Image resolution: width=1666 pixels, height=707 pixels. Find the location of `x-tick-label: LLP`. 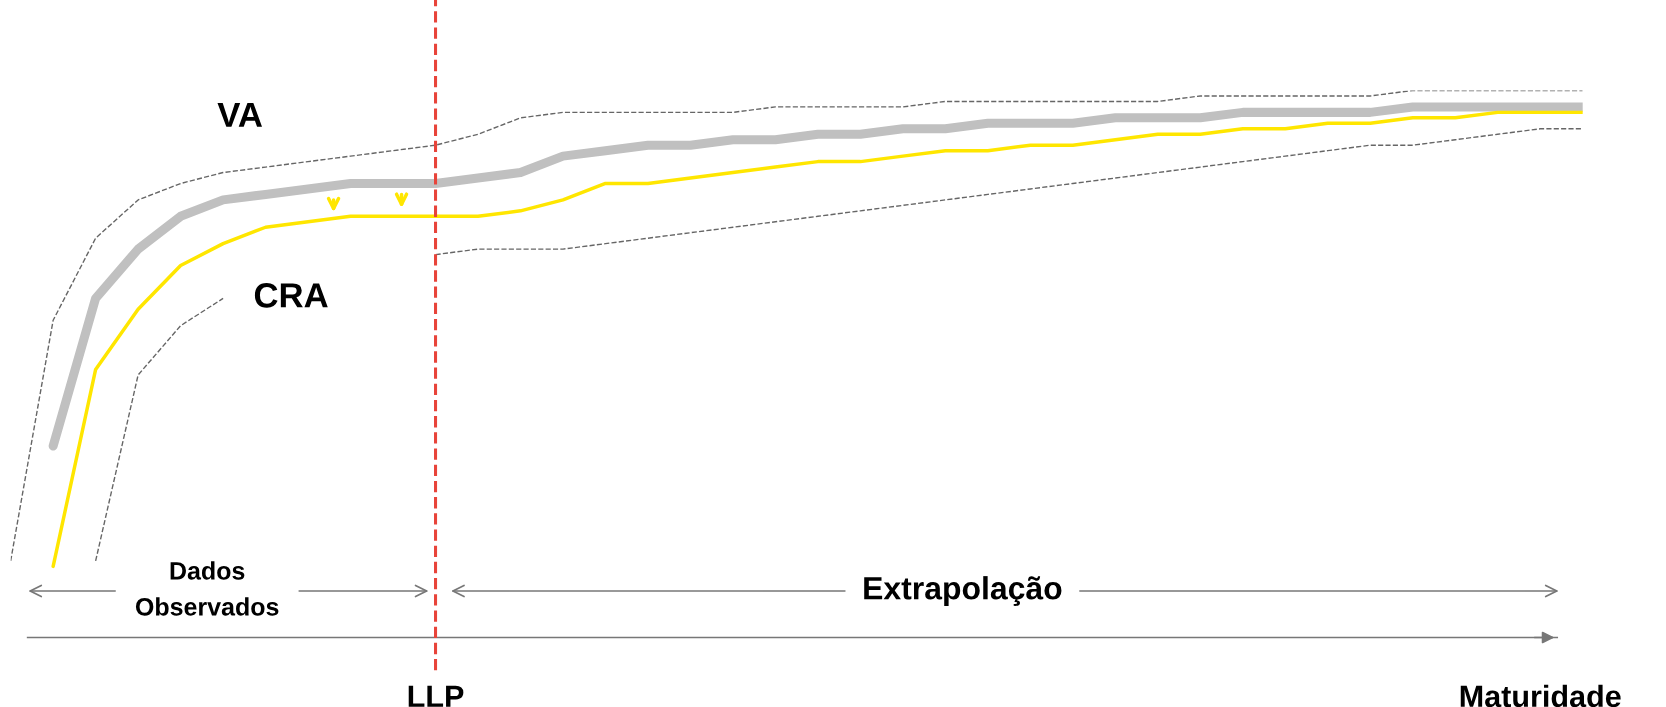

x-tick-label: LLP is located at coordinates (436, 696).